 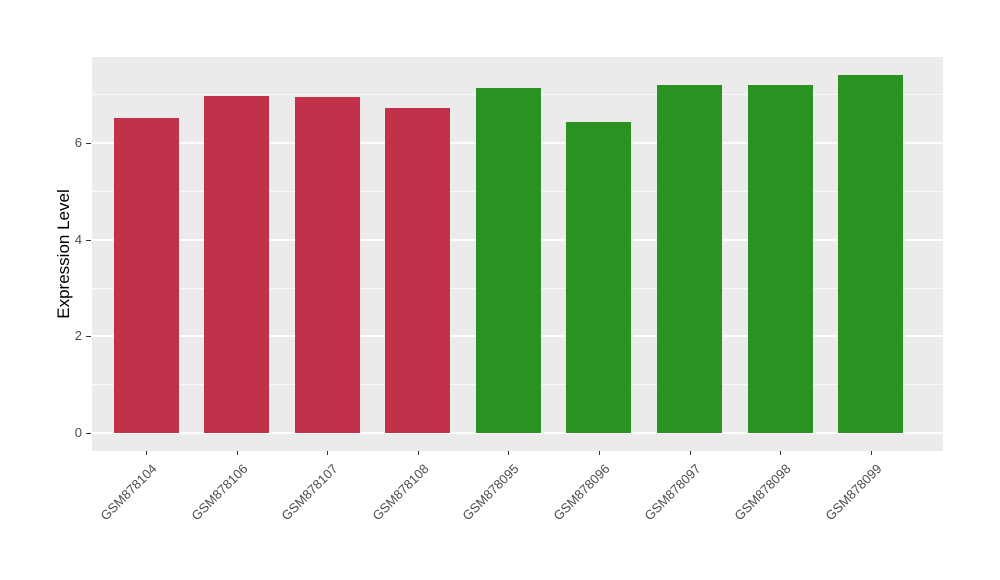 What do you see at coordinates (78, 432) in the screenshot?
I see `y-tick-label-0: 0` at bounding box center [78, 432].